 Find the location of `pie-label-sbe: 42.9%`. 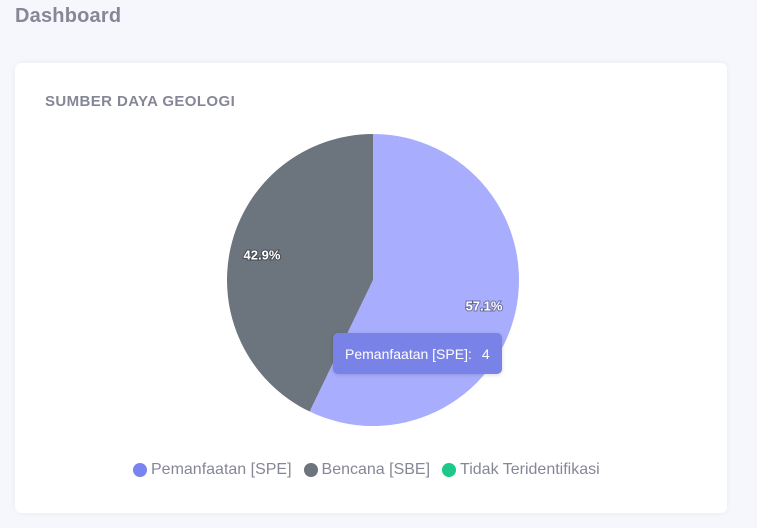

pie-label-sbe: 42.9% is located at coordinates (262, 255).